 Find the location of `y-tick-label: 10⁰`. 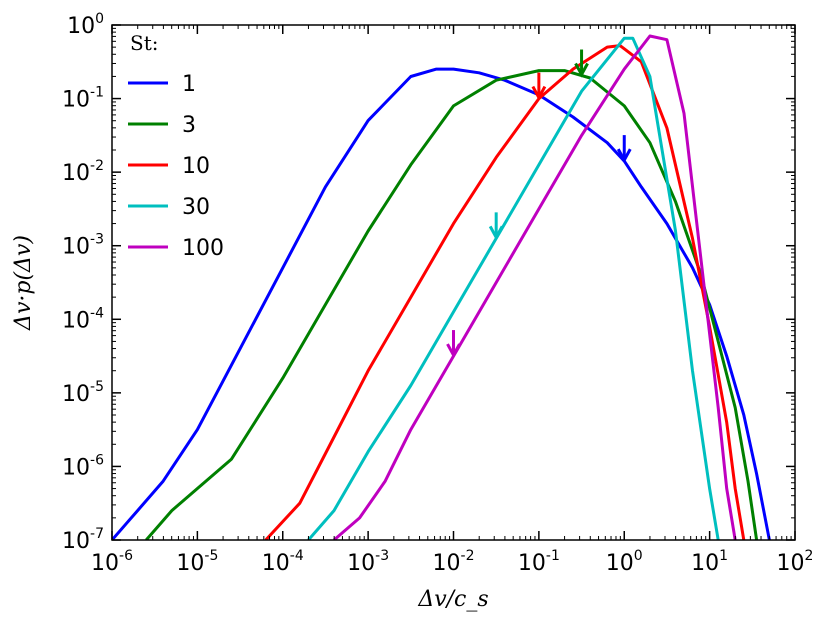

y-tick-label: 10⁰ is located at coordinates (85, 25).